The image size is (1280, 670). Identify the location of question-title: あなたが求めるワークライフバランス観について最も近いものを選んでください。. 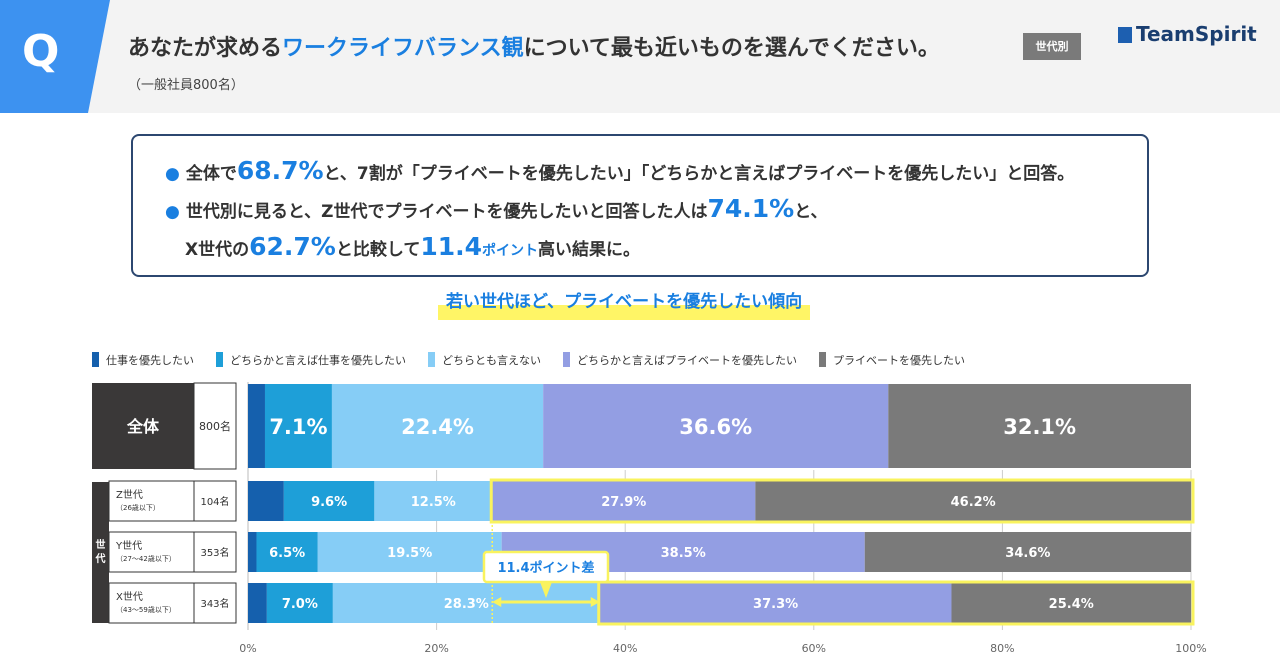
(534, 46).